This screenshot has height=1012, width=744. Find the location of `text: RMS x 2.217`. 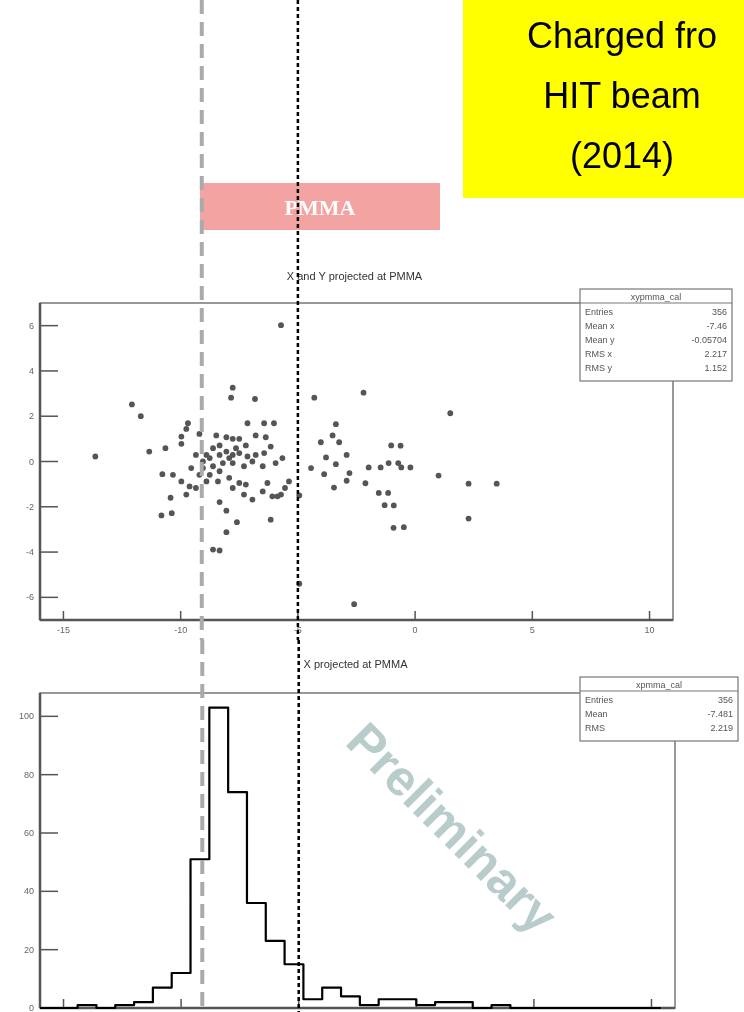

text: RMS x 2.217 is located at coordinates (656, 354).